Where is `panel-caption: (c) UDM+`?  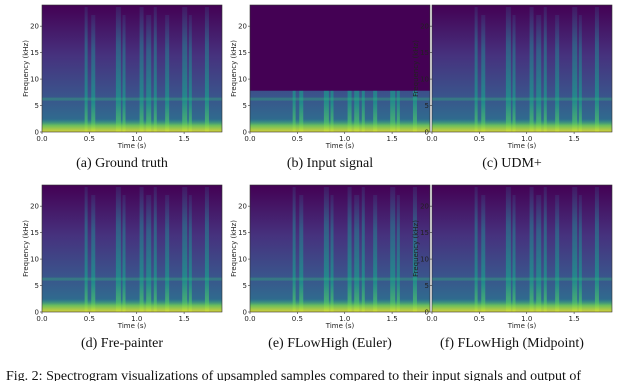
panel-caption: (c) UDM+ is located at coordinates (512, 163).